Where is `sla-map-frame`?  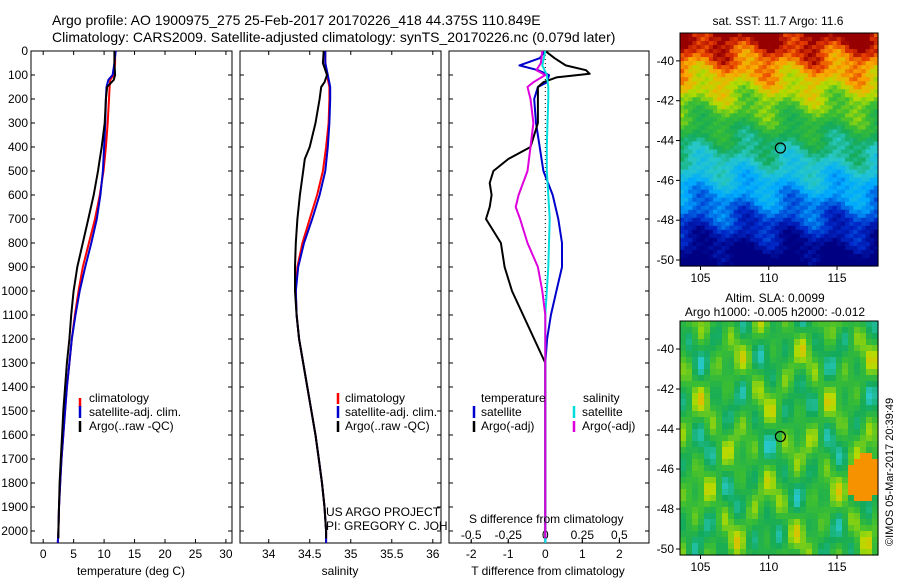 sla-map-frame is located at coordinates (779, 438).